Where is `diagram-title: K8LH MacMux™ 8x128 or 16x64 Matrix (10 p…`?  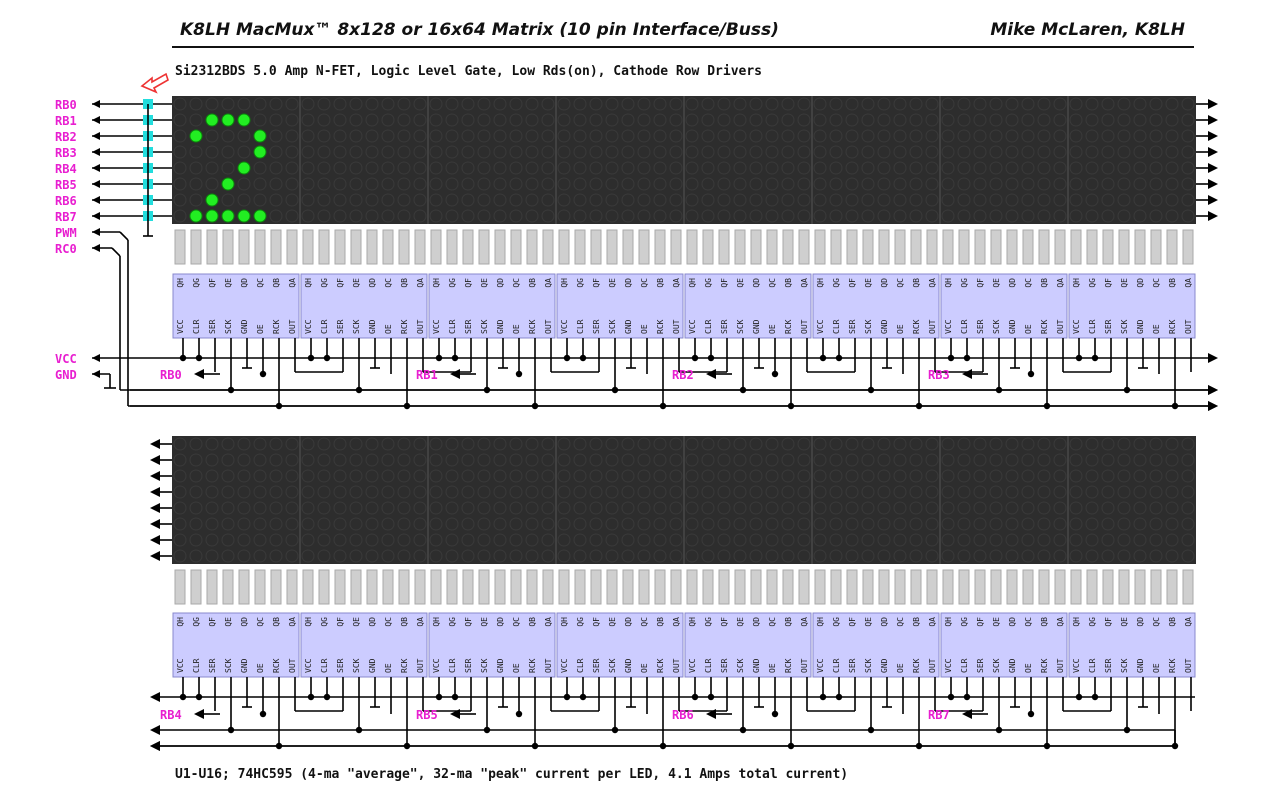
diagram-title: K8LH MacMux™ 8x128 or 16x64 Matrix (10 p… is located at coordinates (479, 30).